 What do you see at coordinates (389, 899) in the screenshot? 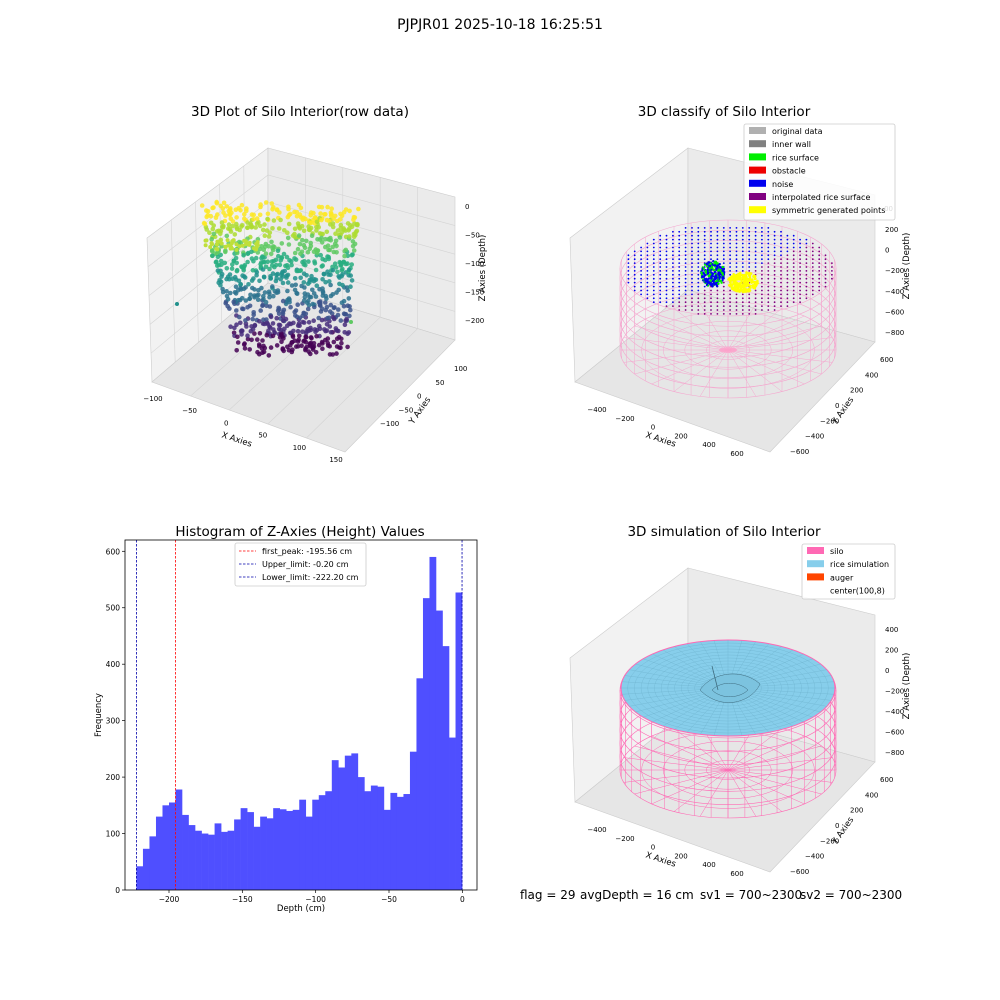
I see `histogram-x-tick-label: −50` at bounding box center [389, 899].